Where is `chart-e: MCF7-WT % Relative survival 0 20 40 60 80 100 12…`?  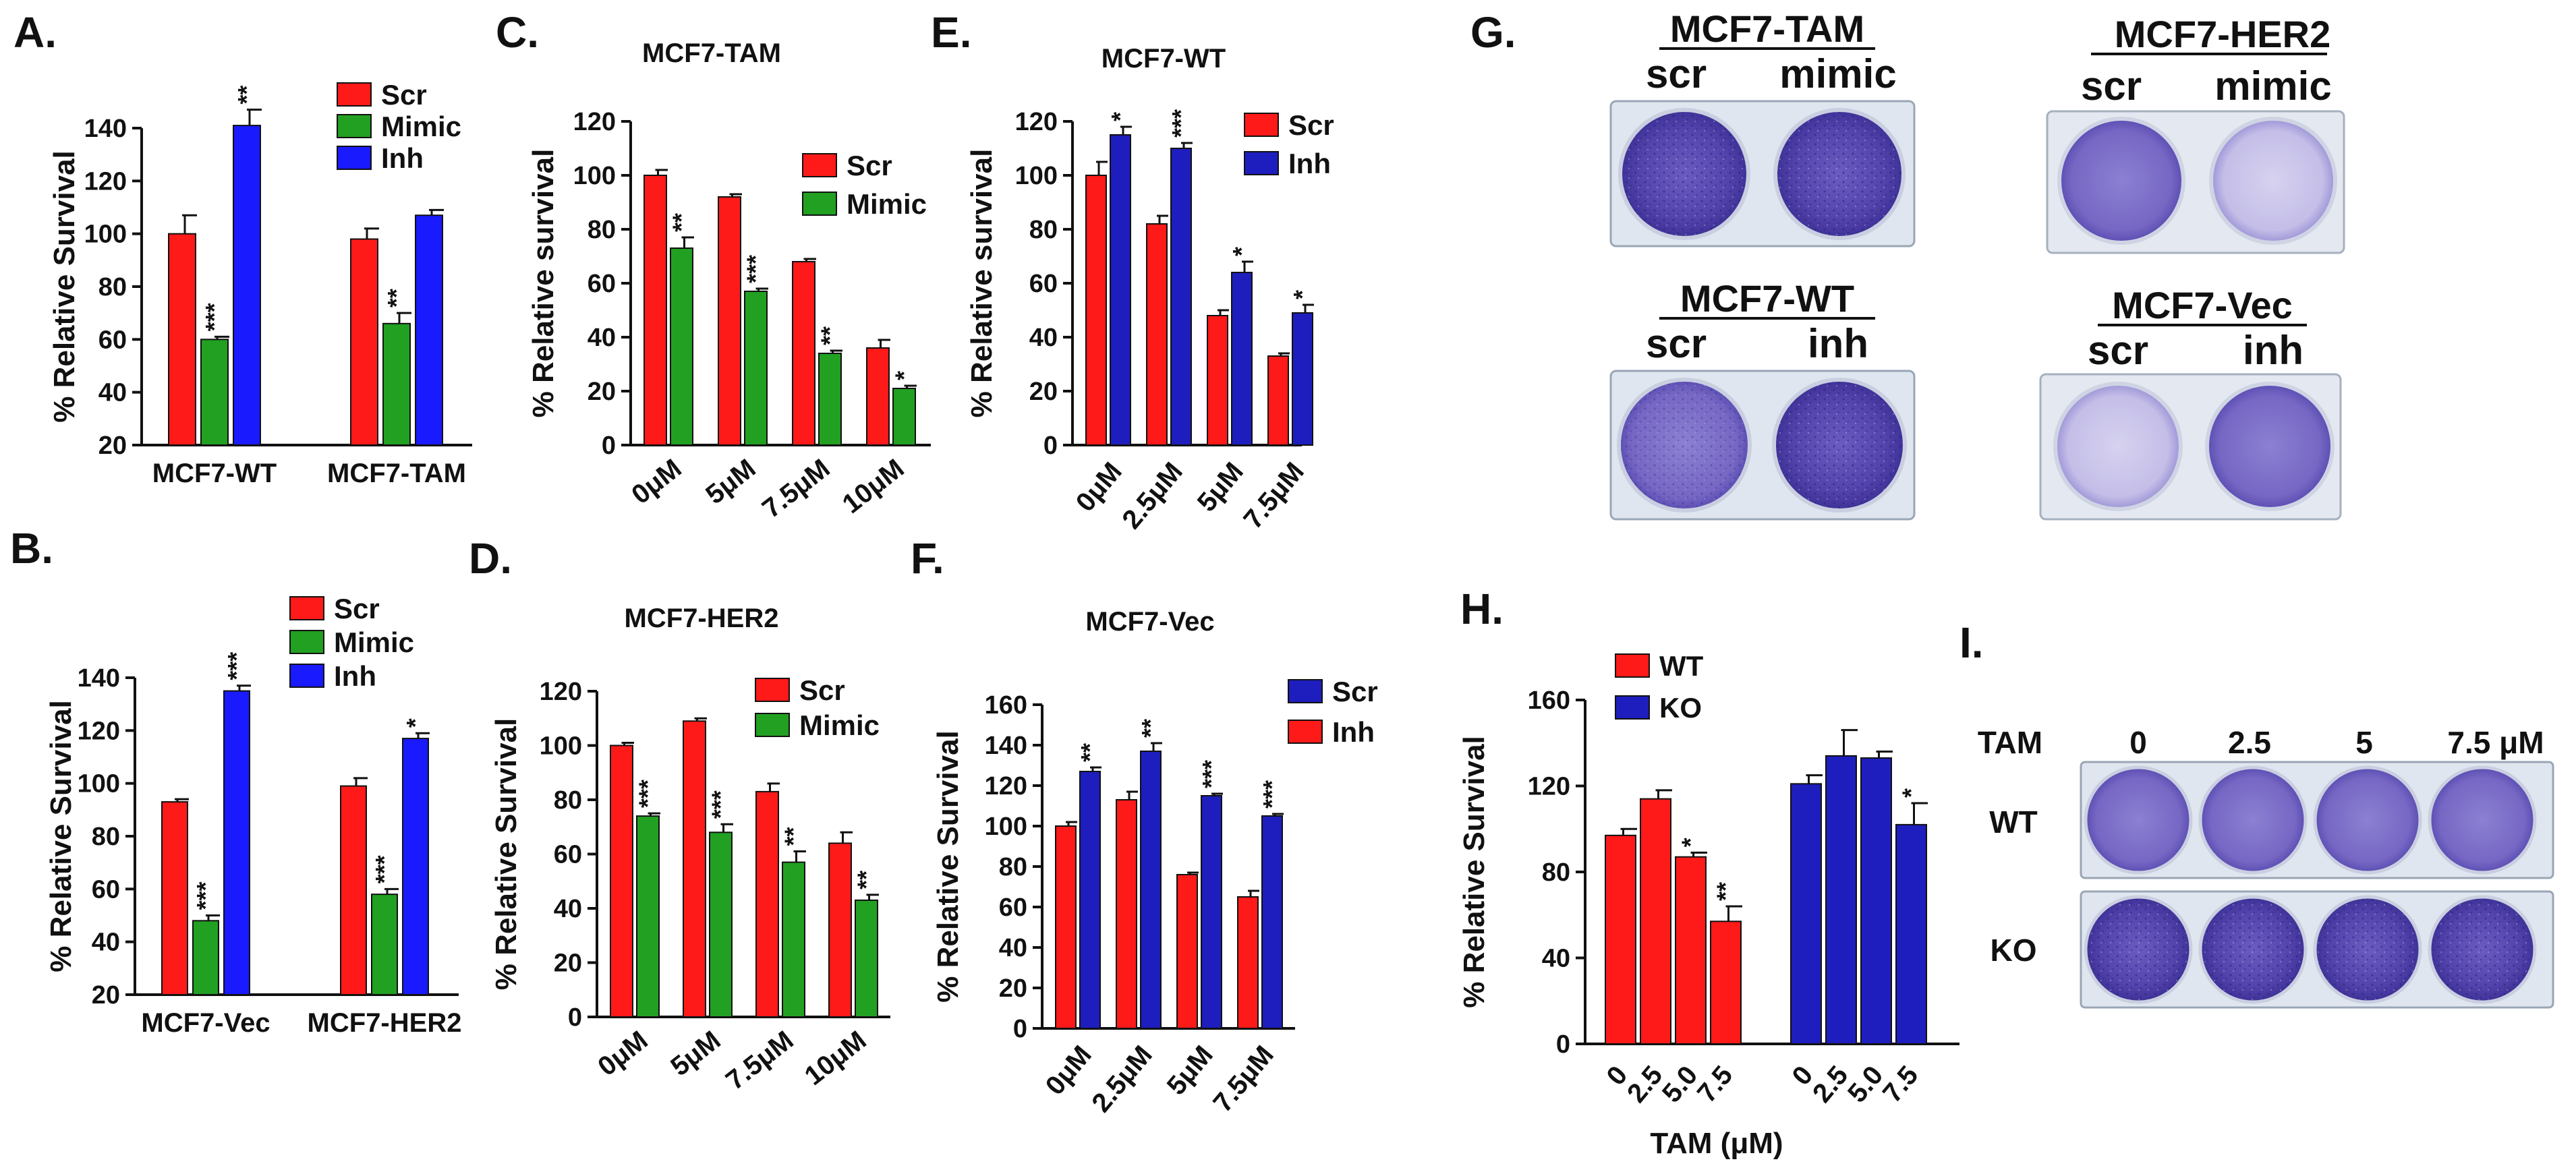
chart-e: MCF7-WT % Relative survival 0 20 40 60 80 100 12… is located at coordinates (1149, 289).